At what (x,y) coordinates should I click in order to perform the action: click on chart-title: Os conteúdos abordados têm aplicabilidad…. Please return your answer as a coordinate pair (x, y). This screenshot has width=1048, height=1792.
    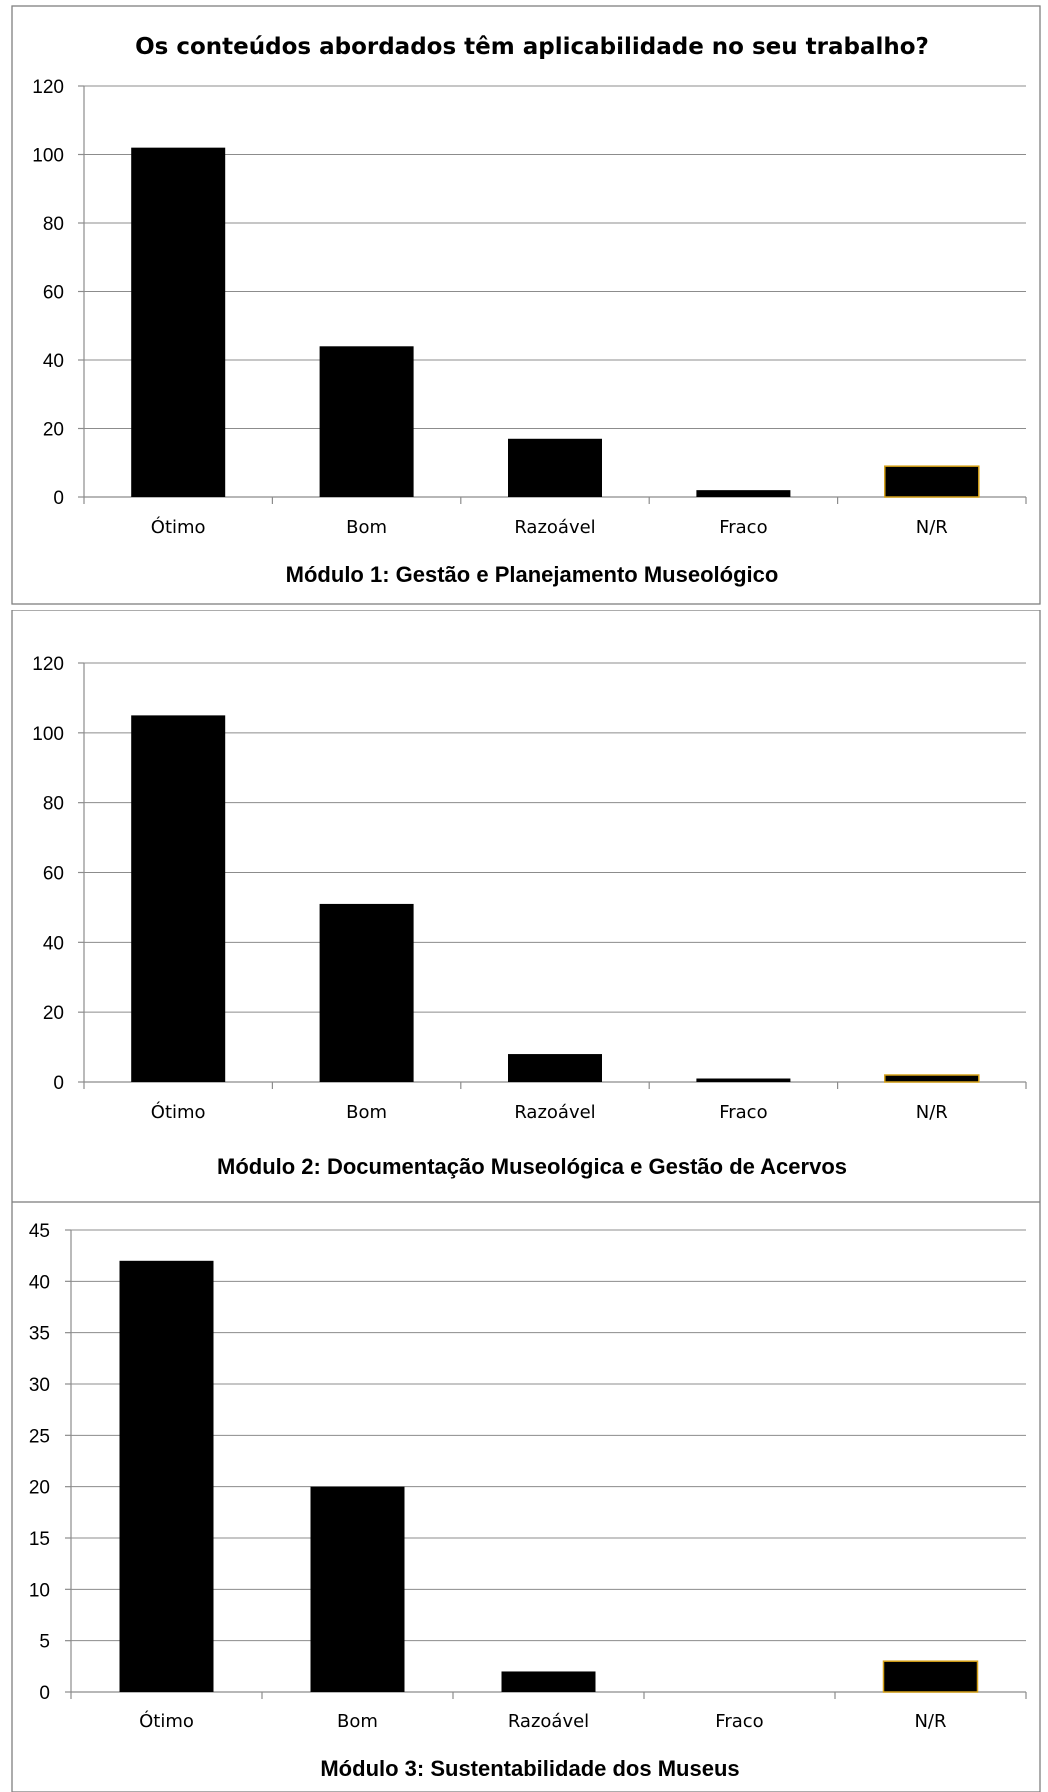
    Looking at the image, I should click on (532, 47).